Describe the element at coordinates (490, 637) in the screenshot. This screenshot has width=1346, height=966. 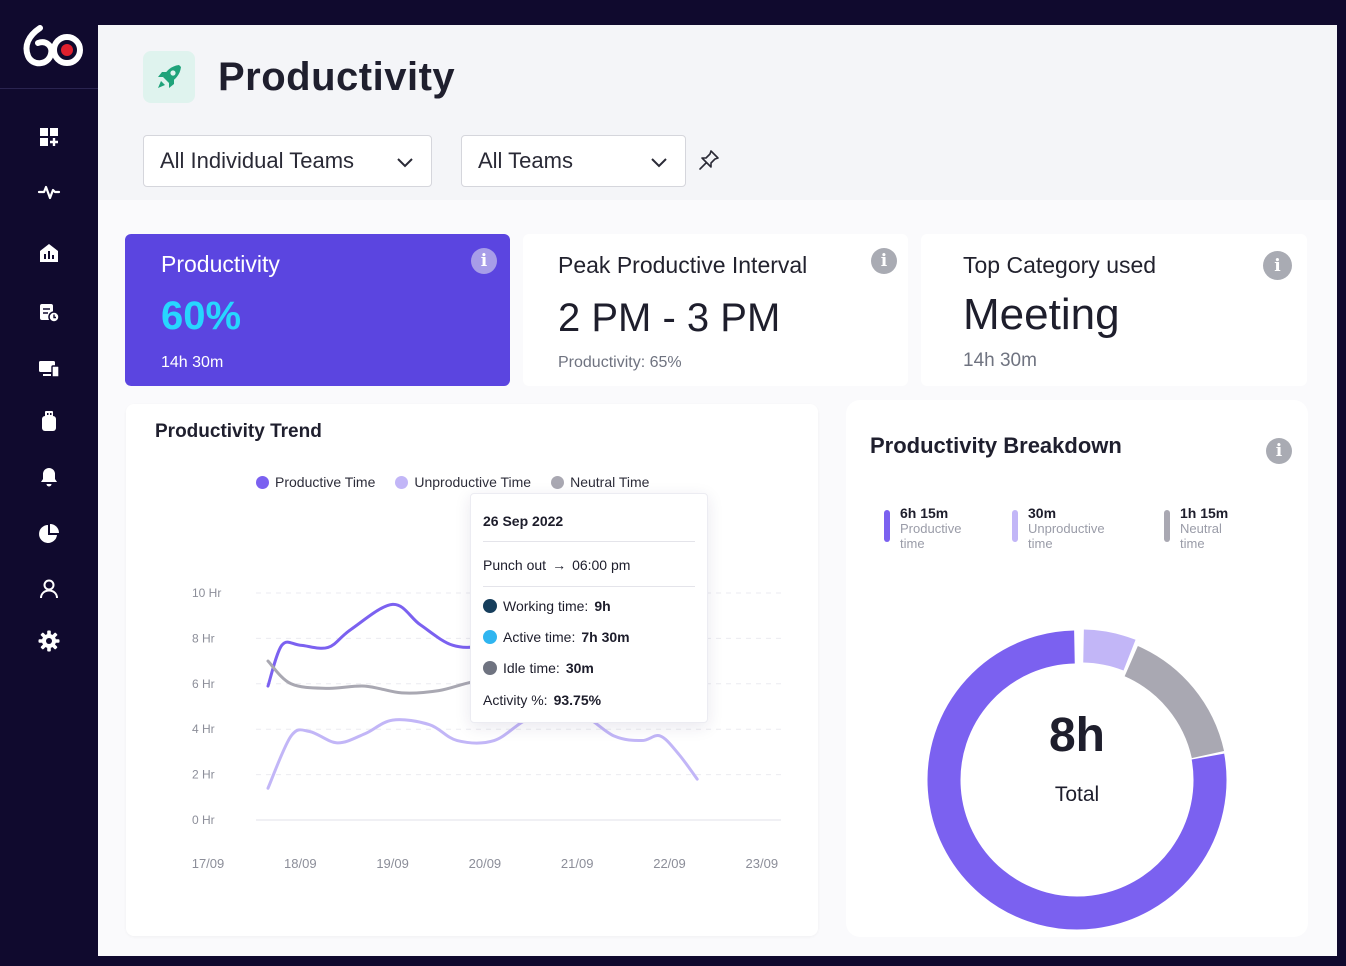
I see `active-dot` at that location.